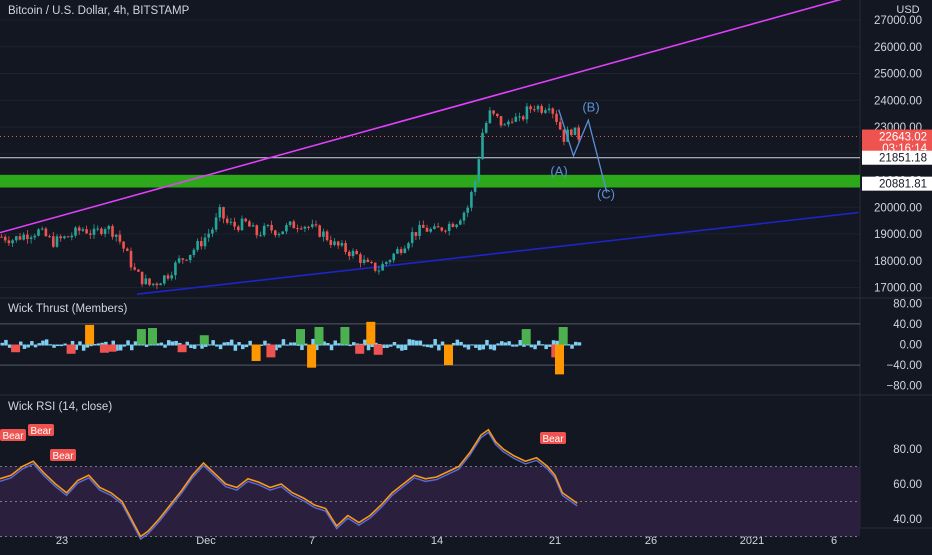  Describe the element at coordinates (905, 387) in the screenshot. I see `thrust-tick-label: −80.00` at that location.